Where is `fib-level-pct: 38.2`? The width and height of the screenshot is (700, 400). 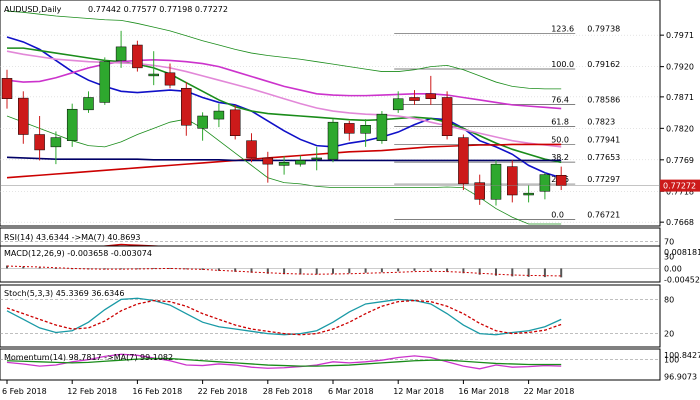
fib-level-pct: 38.2 is located at coordinates (560, 157).